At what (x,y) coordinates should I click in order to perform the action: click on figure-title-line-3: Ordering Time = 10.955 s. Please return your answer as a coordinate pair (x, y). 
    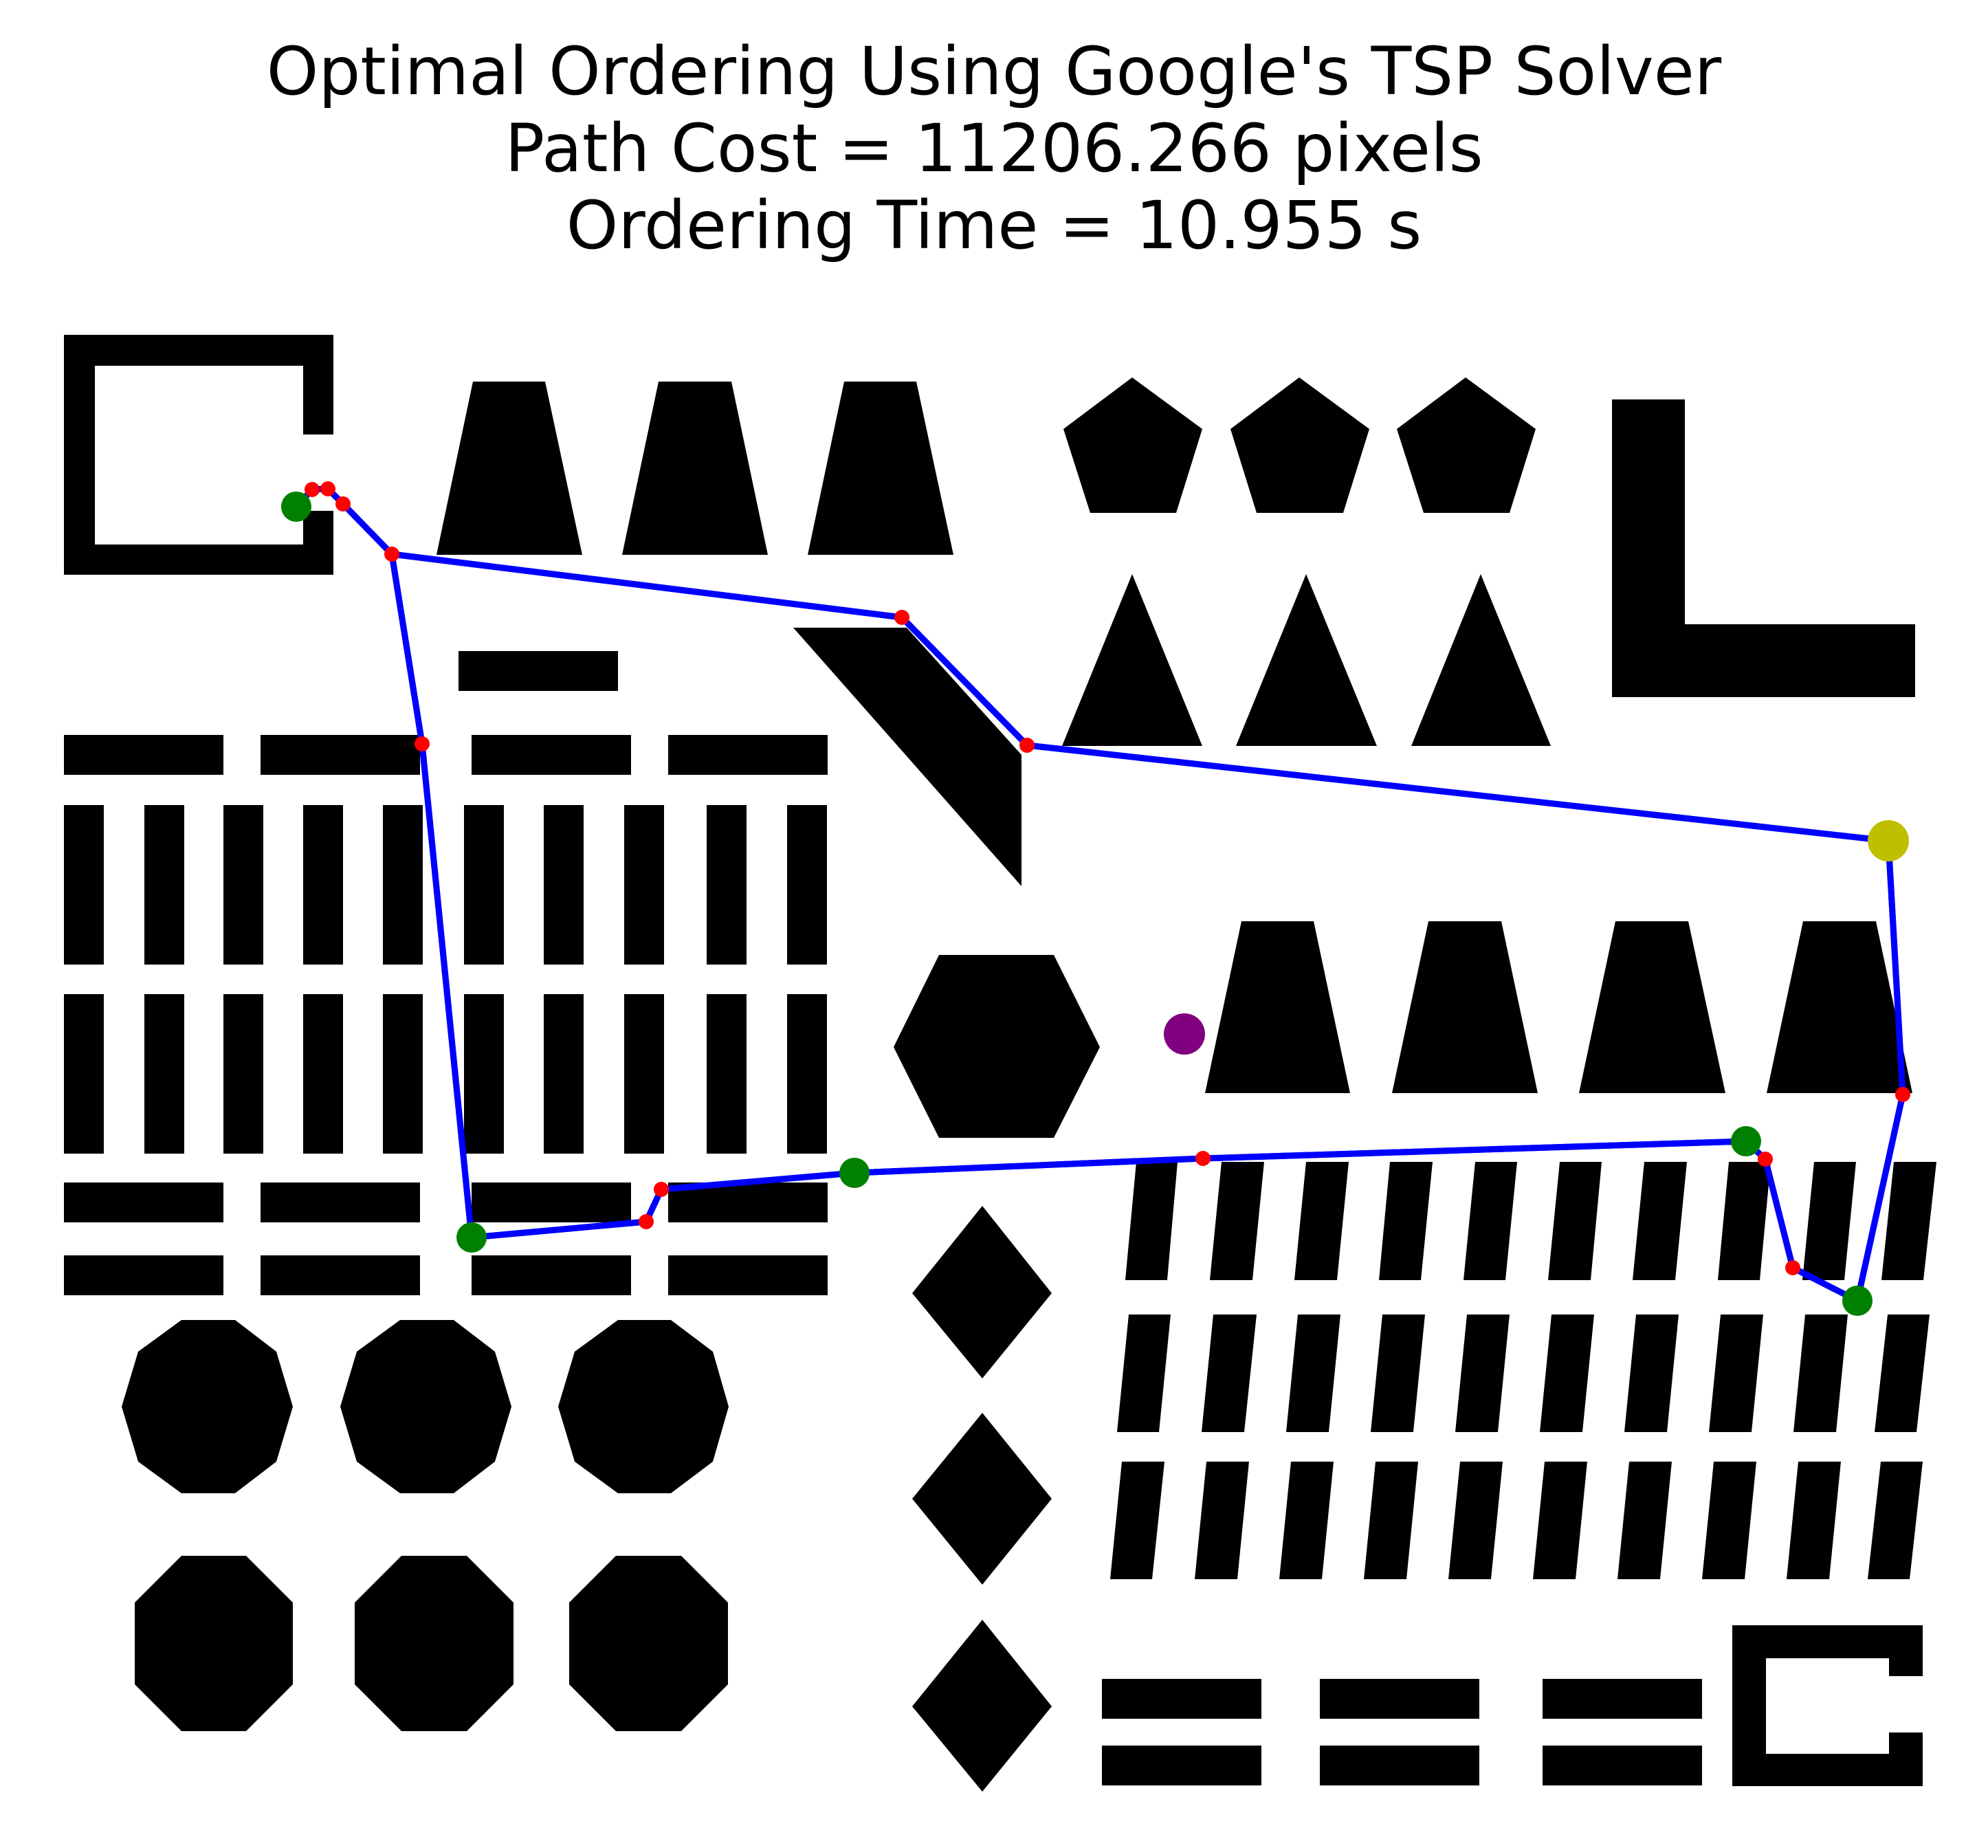
    Looking at the image, I should click on (994, 225).